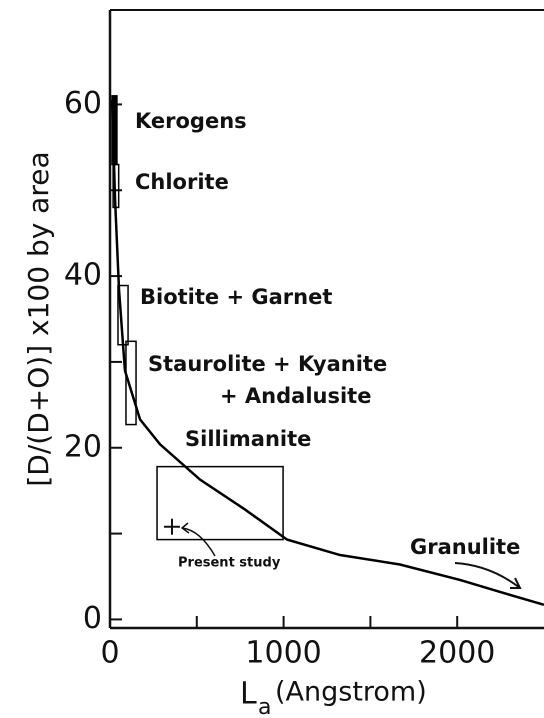 The height and width of the screenshot is (718, 544). What do you see at coordinates (109, 653) in the screenshot?
I see `x-tick-label: 0` at bounding box center [109, 653].